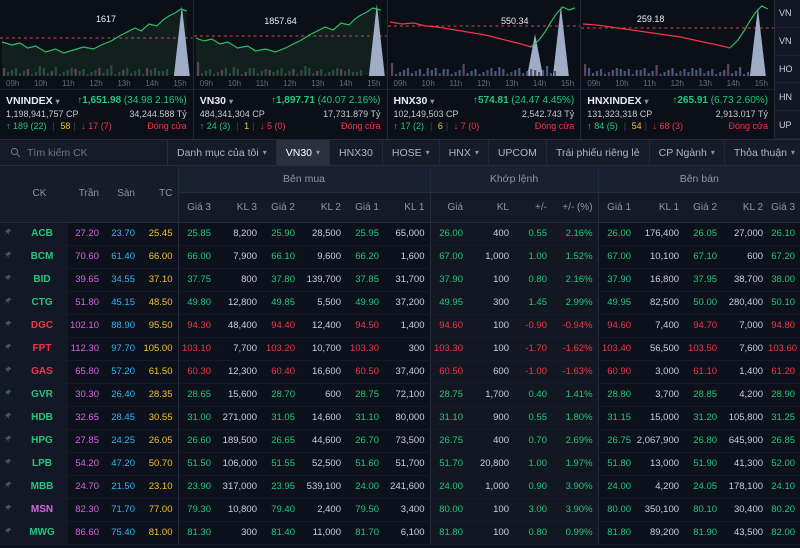 The width and height of the screenshot is (800, 548). Describe the element at coordinates (449, 441) in the screenshot. I see `matched-price: 26.75` at that location.